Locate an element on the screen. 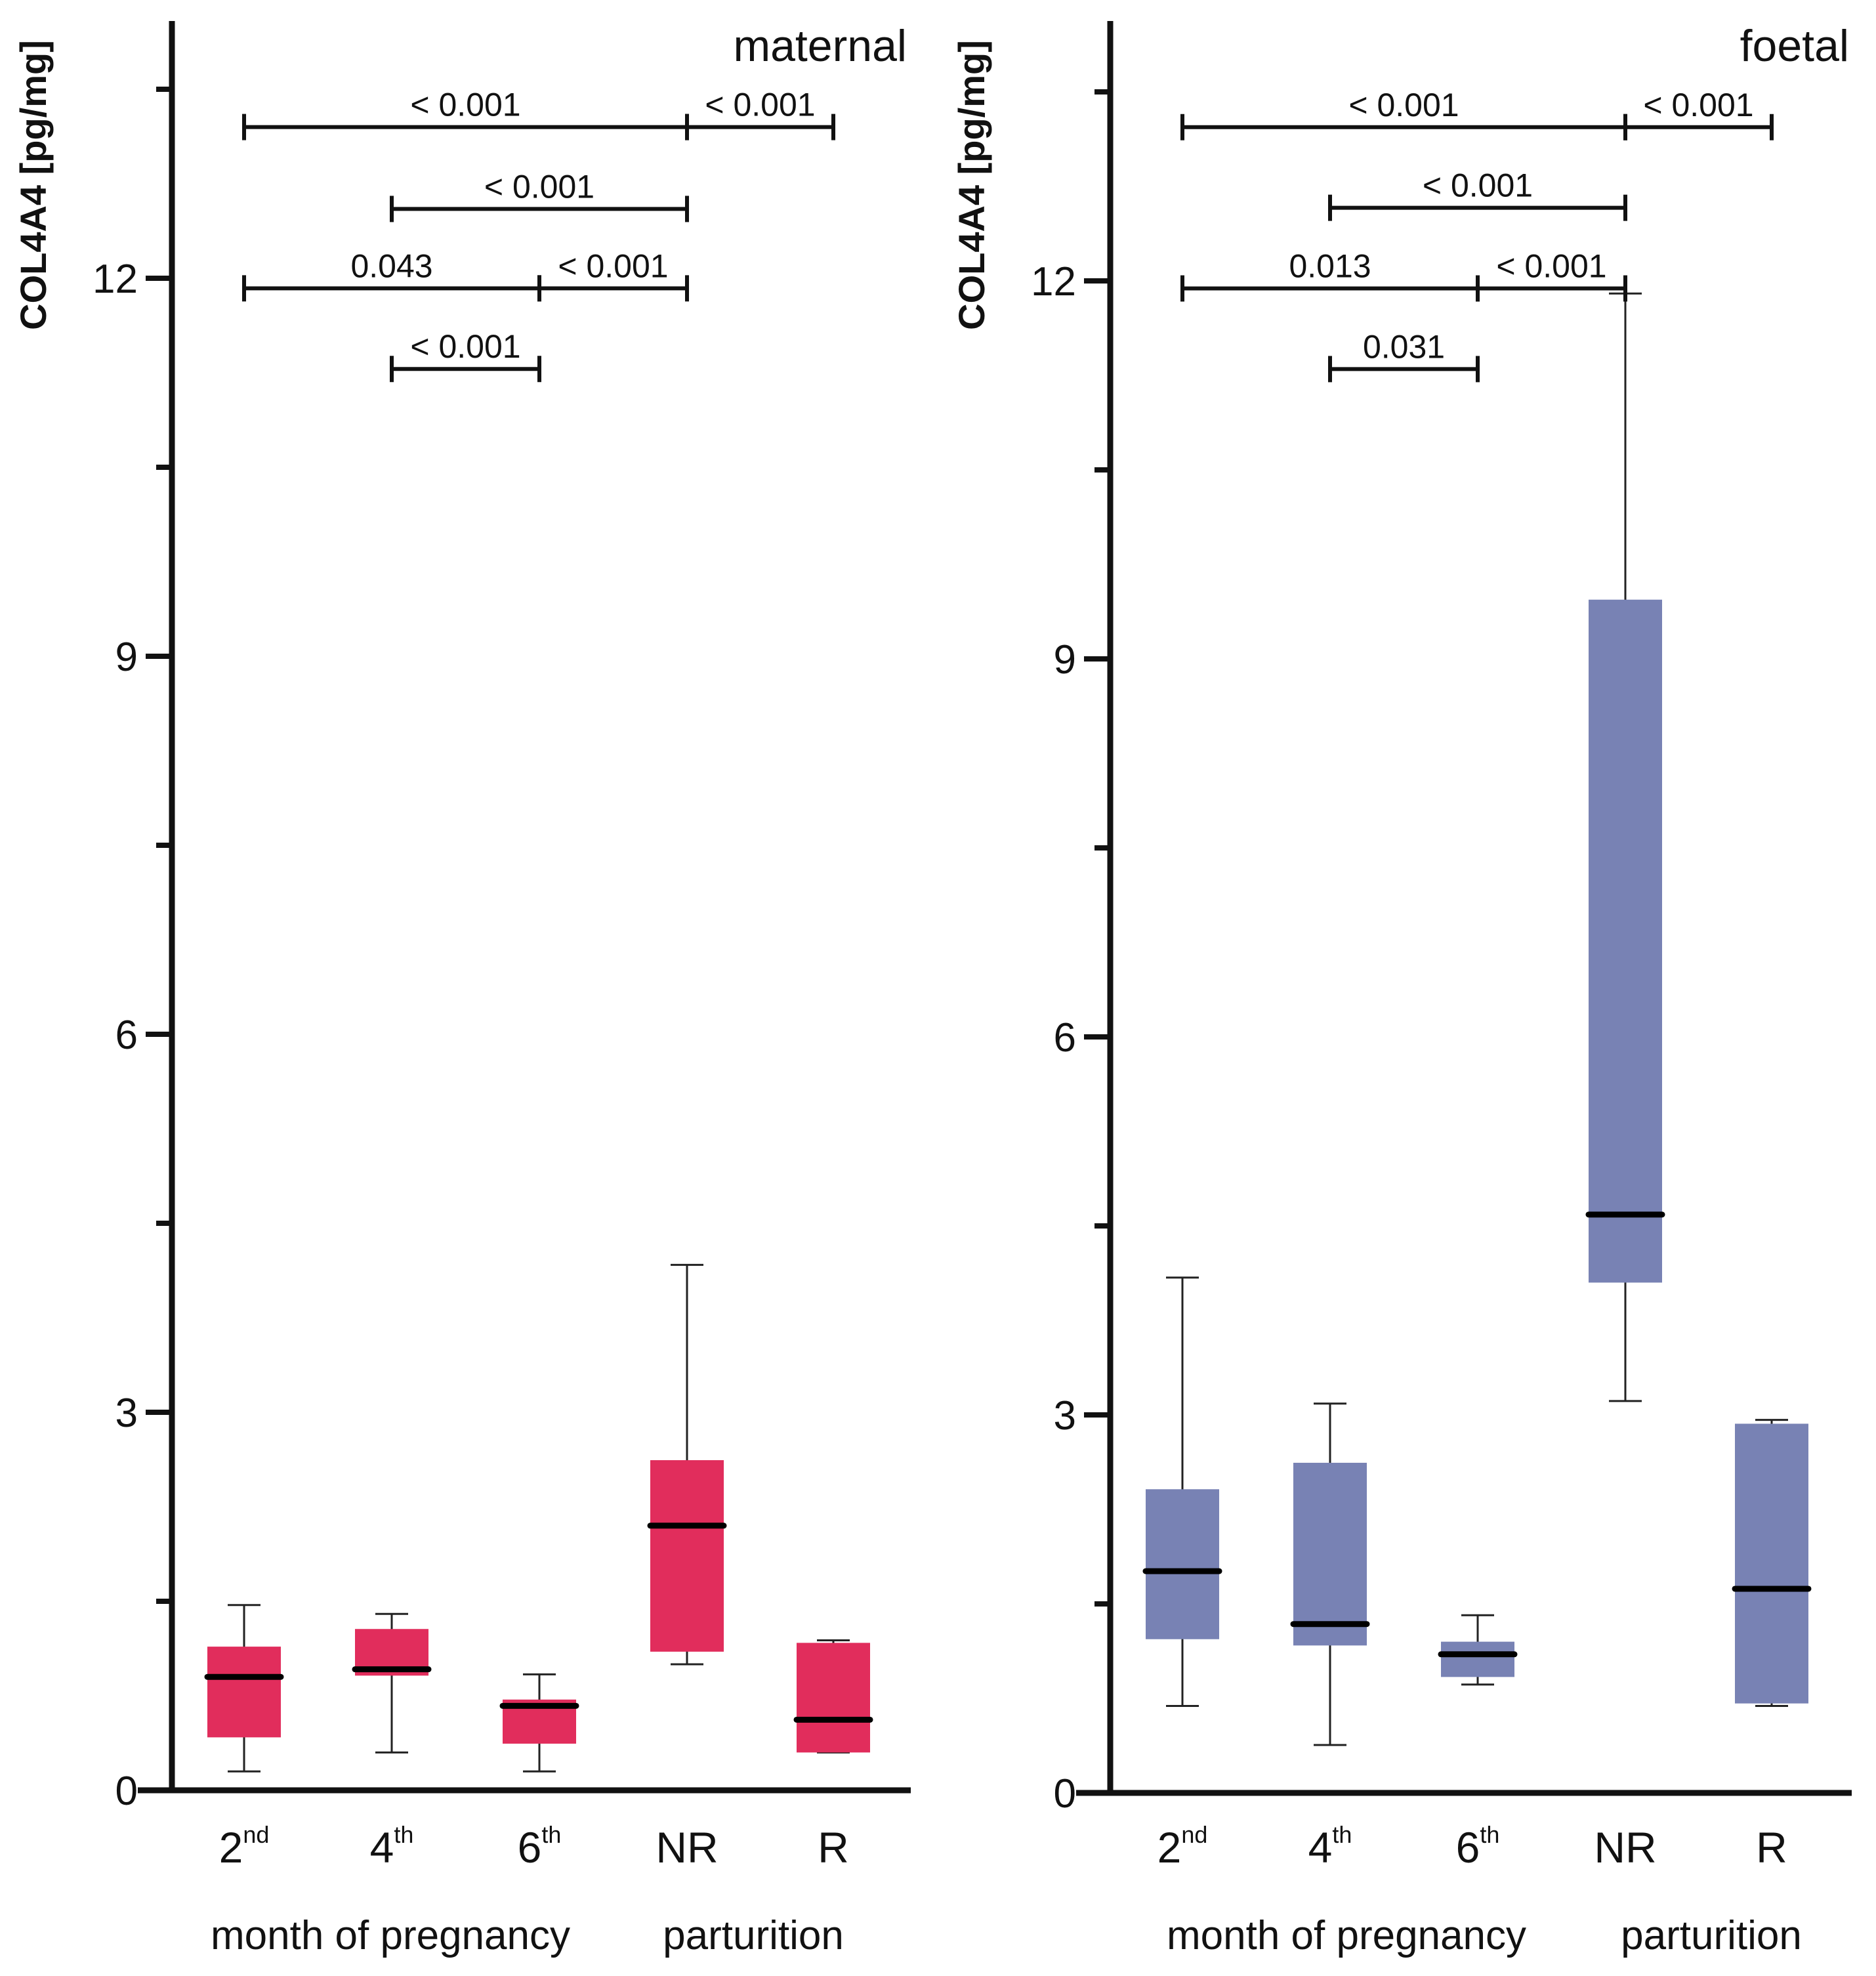 The width and height of the screenshot is (1876, 1976). significance-bracket: 0.013 is located at coordinates (1330, 275).